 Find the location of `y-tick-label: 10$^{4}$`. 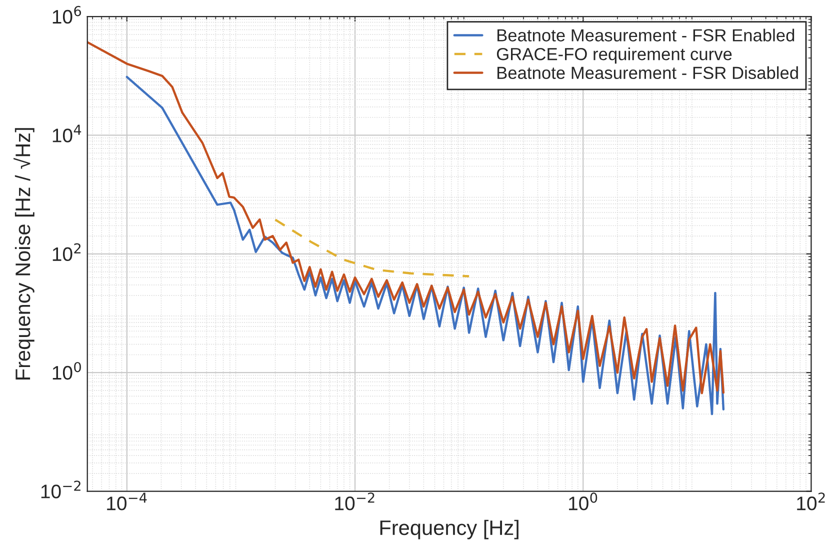

y-tick-label: 10$^{4}$ is located at coordinates (67, 133).